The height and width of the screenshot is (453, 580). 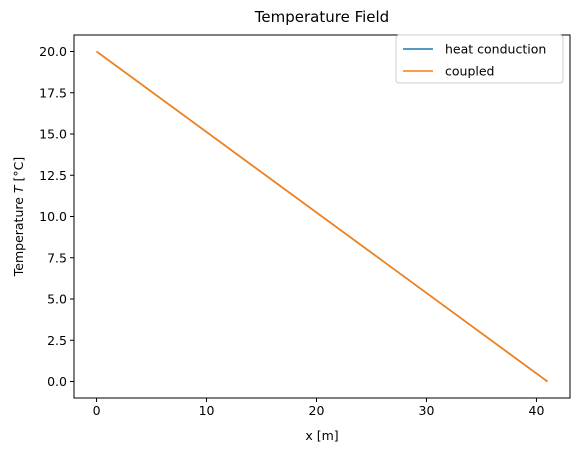 I want to click on y-tick-label: 17.5, so click(x=53, y=92).